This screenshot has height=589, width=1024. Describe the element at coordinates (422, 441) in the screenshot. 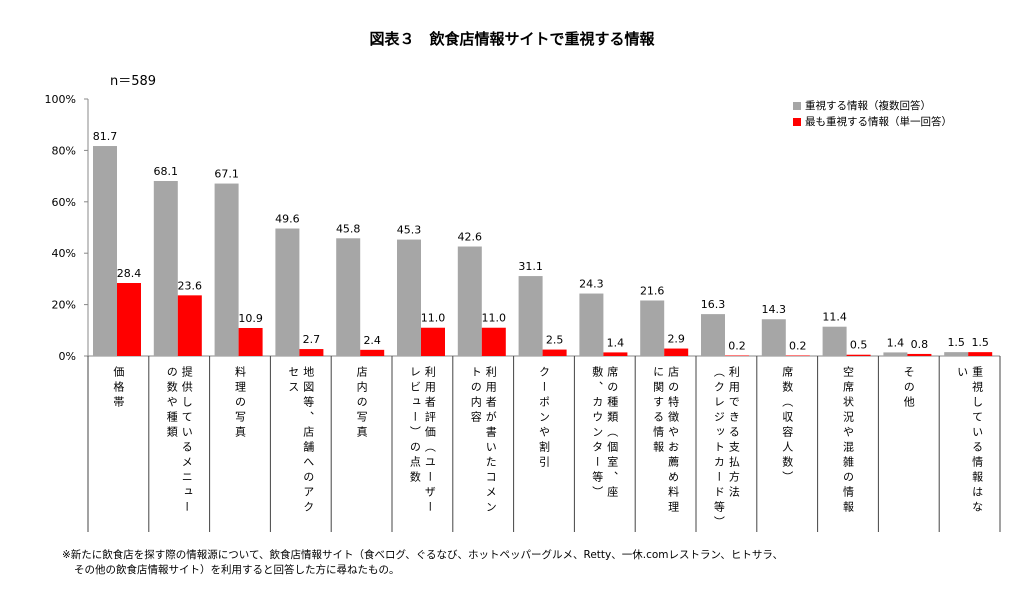

I see `category-label: 利用者評価（ユーザーレビュー）の点数` at that location.